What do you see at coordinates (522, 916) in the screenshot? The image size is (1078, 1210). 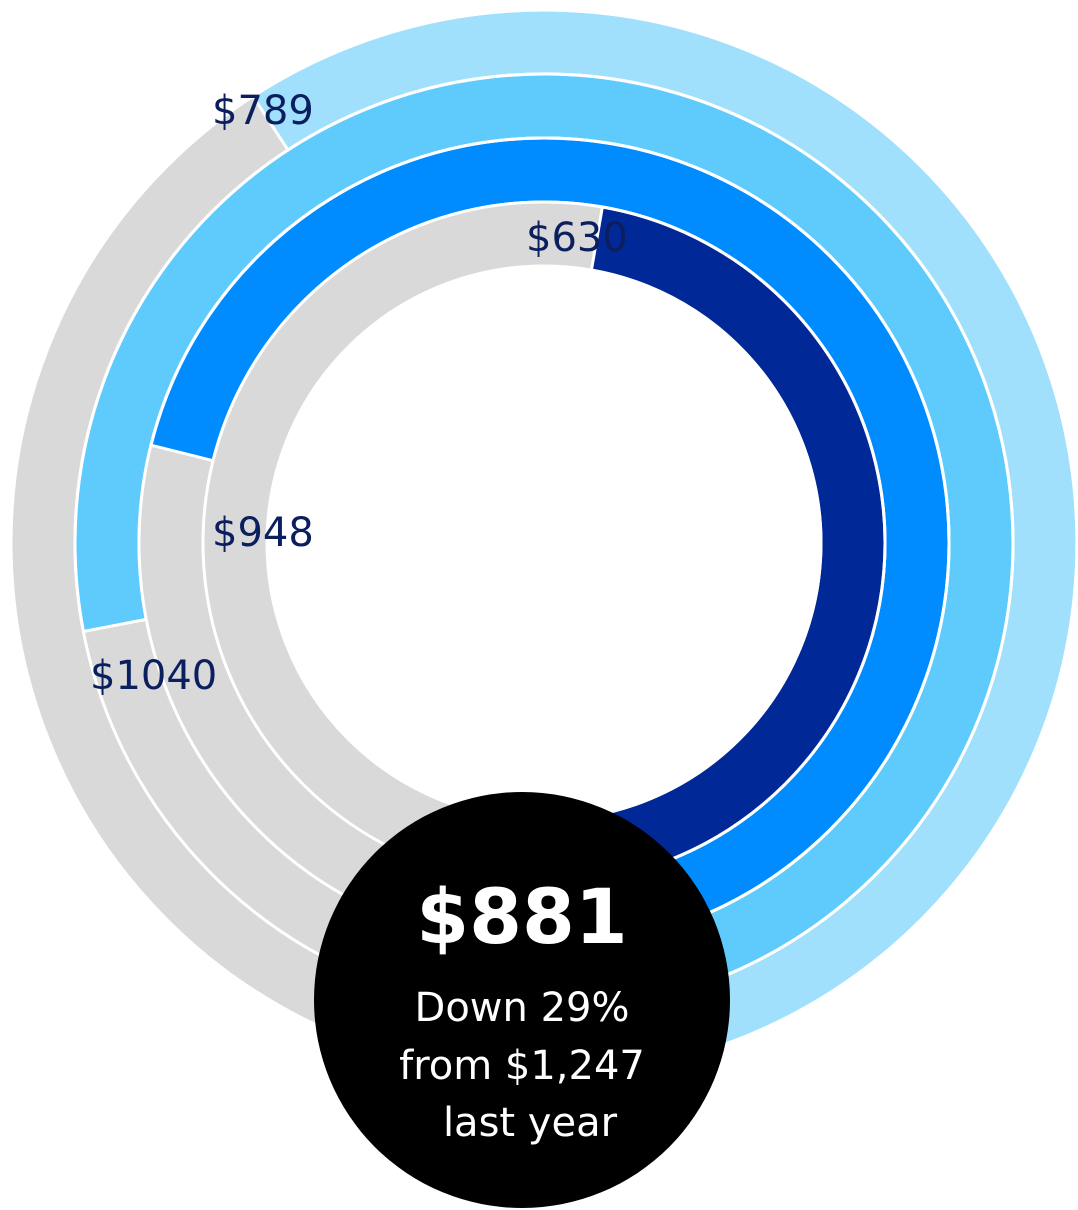 I see `summary-value: $881` at bounding box center [522, 916].